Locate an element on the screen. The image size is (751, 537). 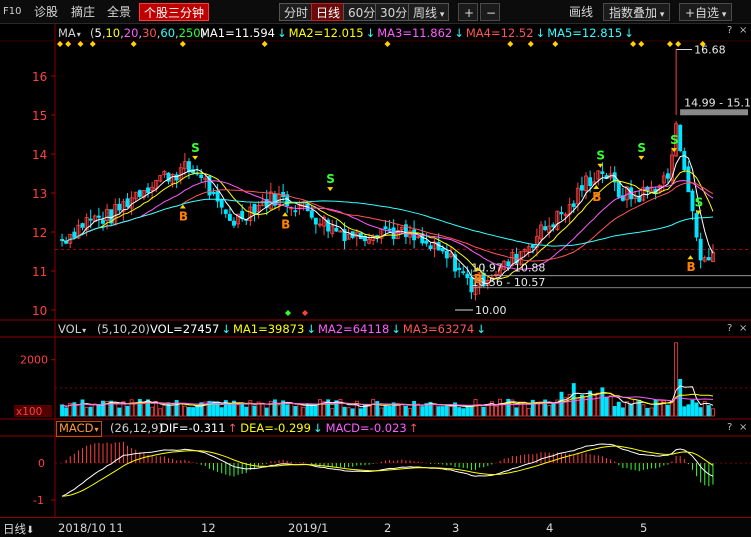
ma-indicator-selector: MA is located at coordinates (69, 34).